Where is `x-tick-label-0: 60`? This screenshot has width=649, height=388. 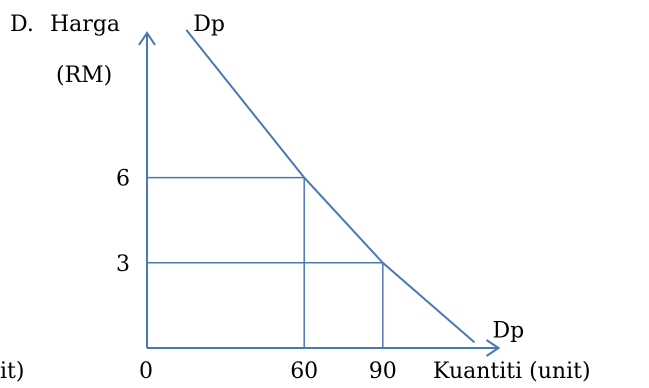 x-tick-label-0: 60 is located at coordinates (304, 371).